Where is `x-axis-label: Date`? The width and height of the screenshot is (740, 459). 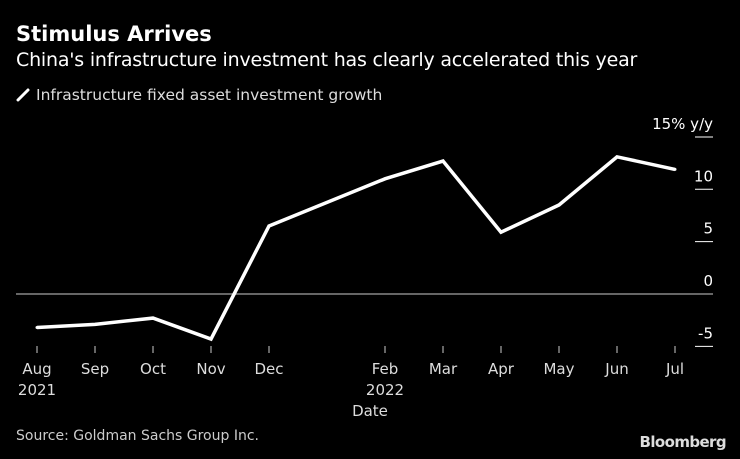 x-axis-label: Date is located at coordinates (370, 411).